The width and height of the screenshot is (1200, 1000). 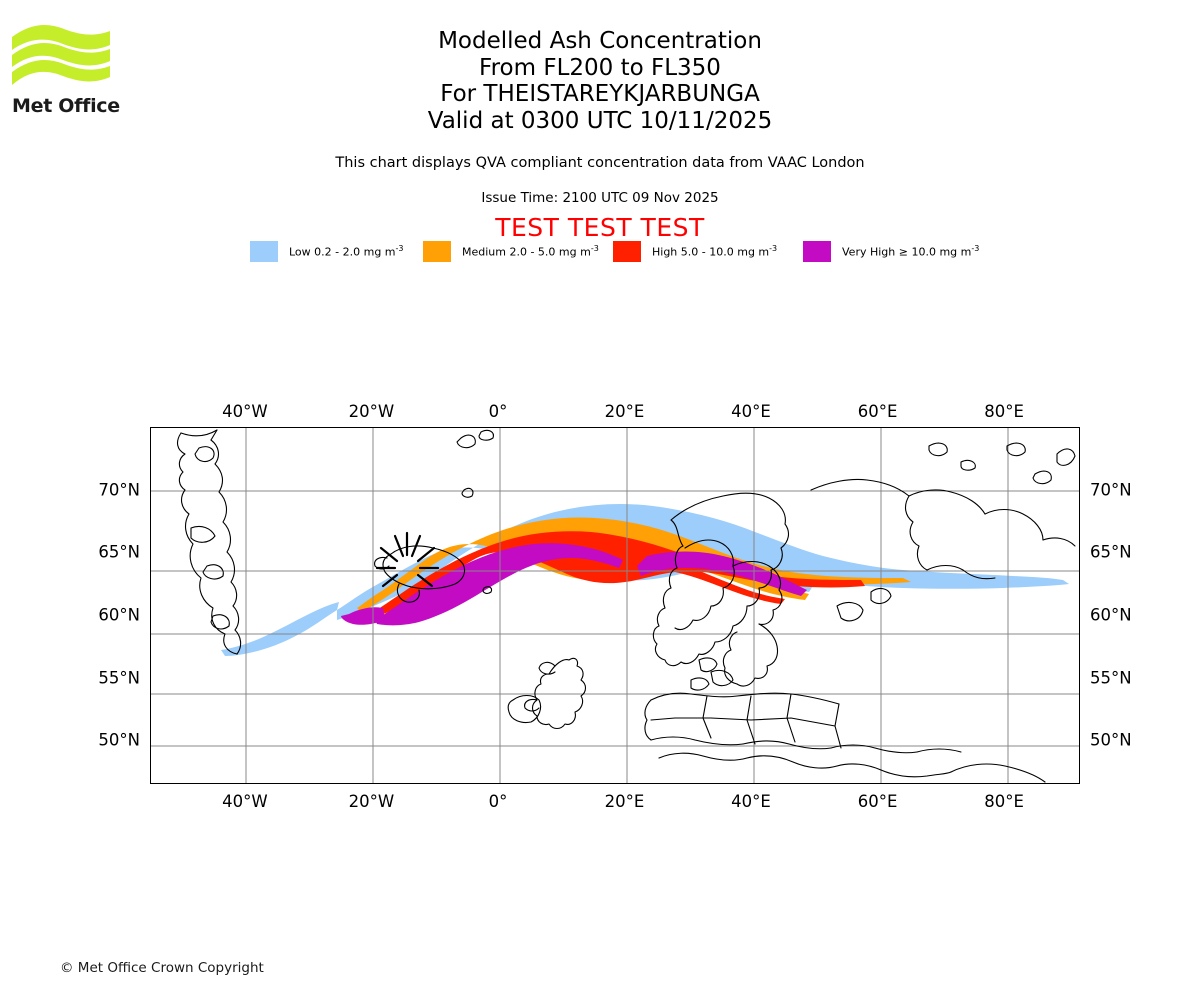 I want to click on volcano-star-marker, so click(x=407, y=559).